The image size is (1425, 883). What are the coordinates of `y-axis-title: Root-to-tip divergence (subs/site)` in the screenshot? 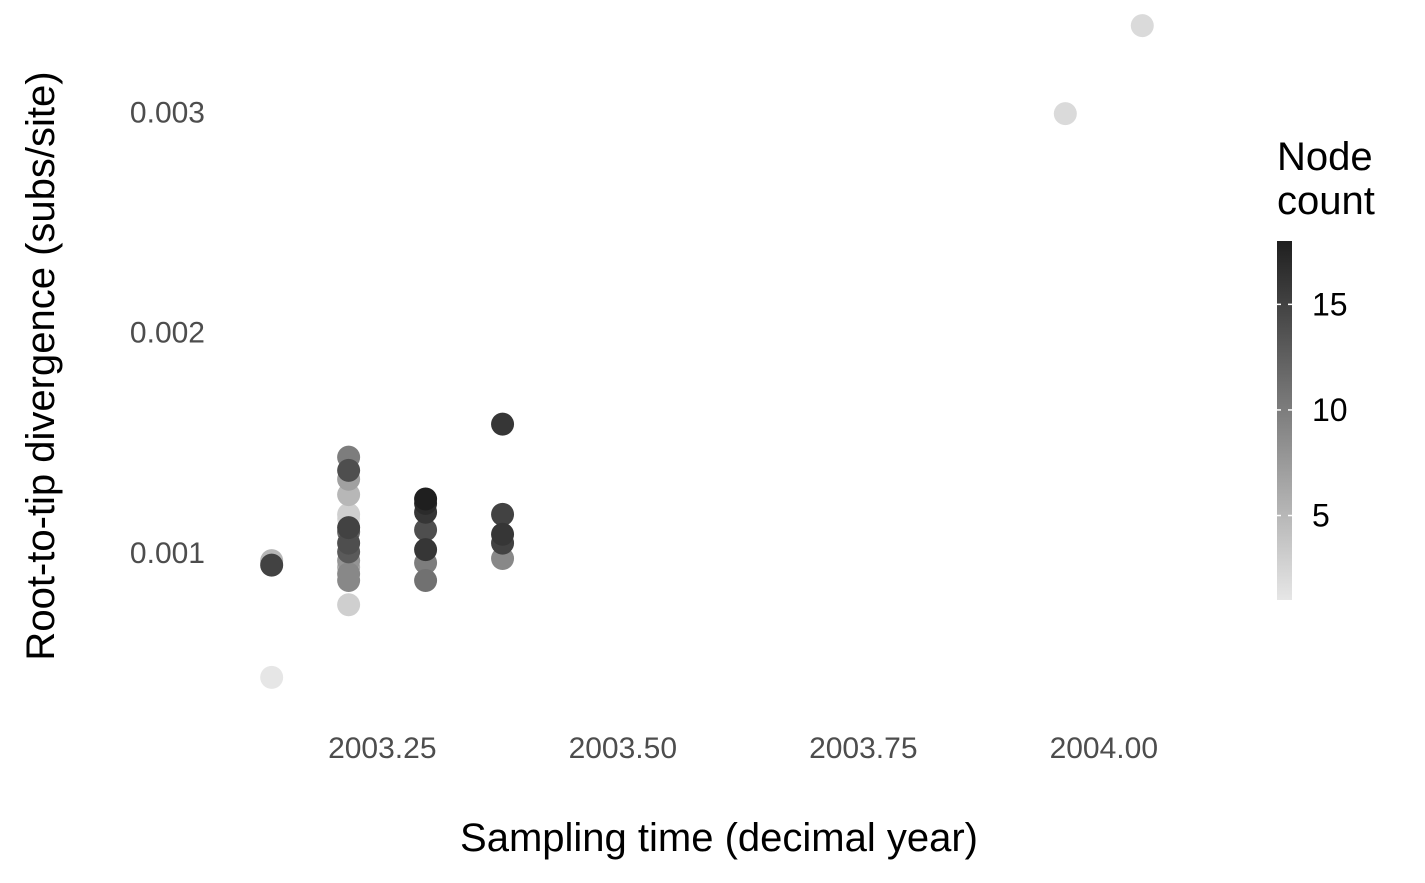 It's located at (41, 365).